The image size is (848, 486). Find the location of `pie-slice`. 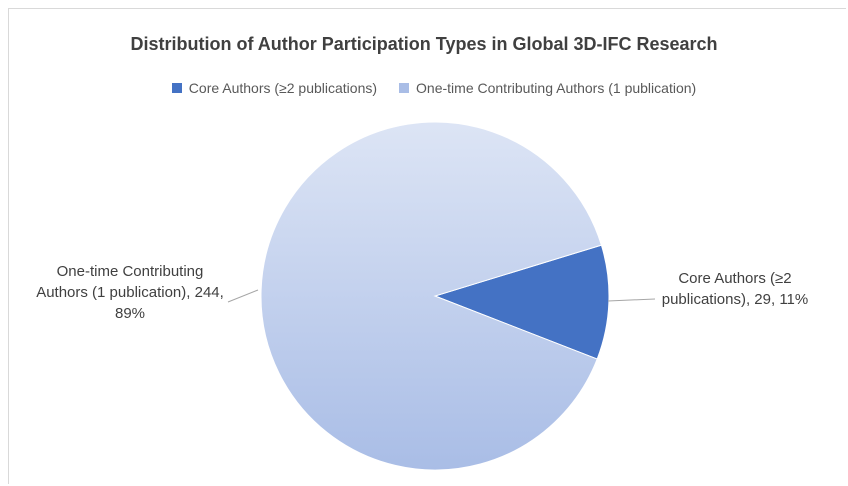

pie-slice is located at coordinates (521, 302).